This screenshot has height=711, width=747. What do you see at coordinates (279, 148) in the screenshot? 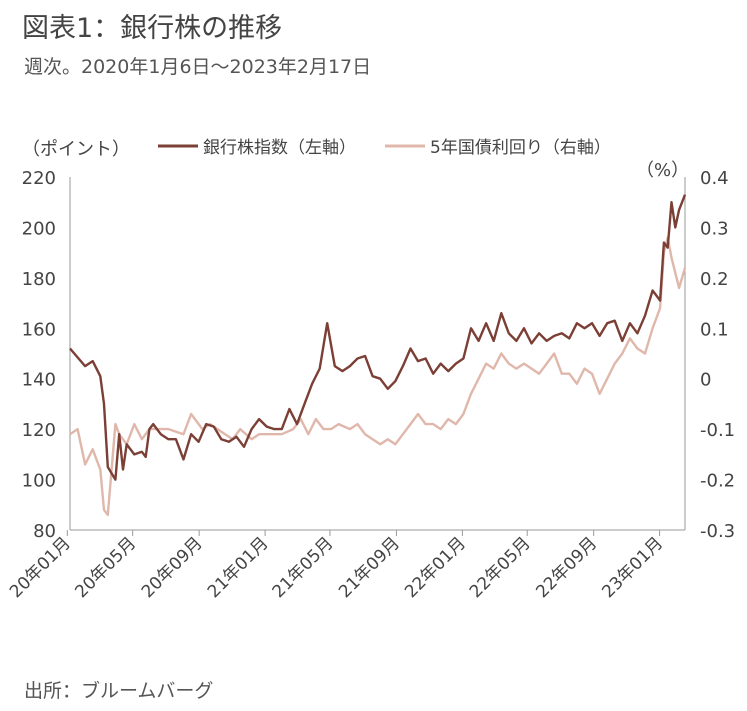
I see `legend-label-bank-index: 銀行株指数（左軸）` at bounding box center [279, 148].